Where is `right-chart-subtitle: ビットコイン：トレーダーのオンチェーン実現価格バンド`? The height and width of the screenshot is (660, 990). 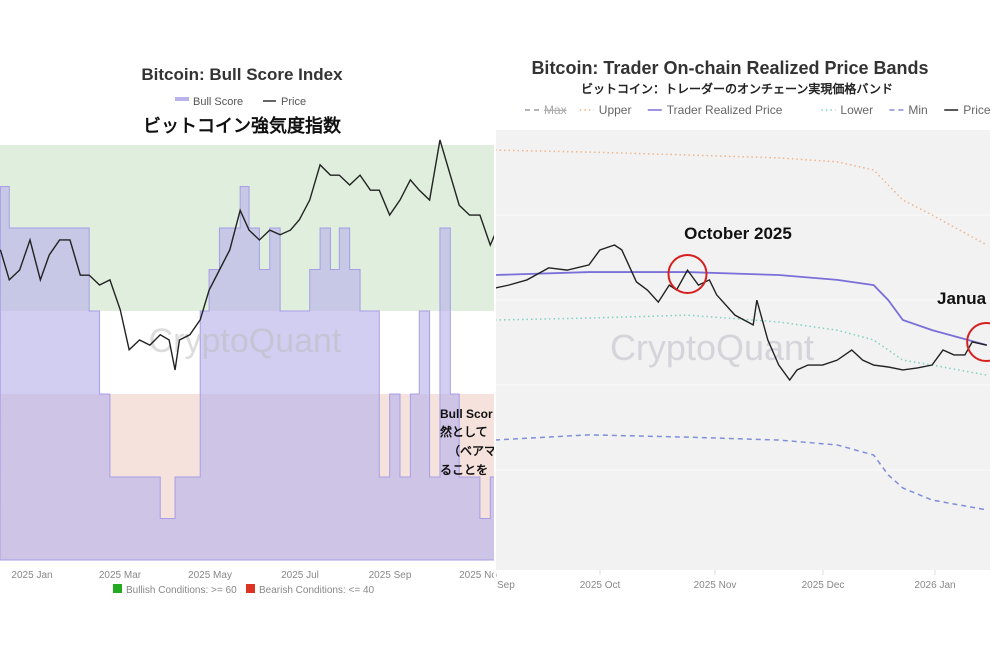
right-chart-subtitle: ビットコイン：トレーダーのオンチェーン実現価格バンド is located at coordinates (737, 88).